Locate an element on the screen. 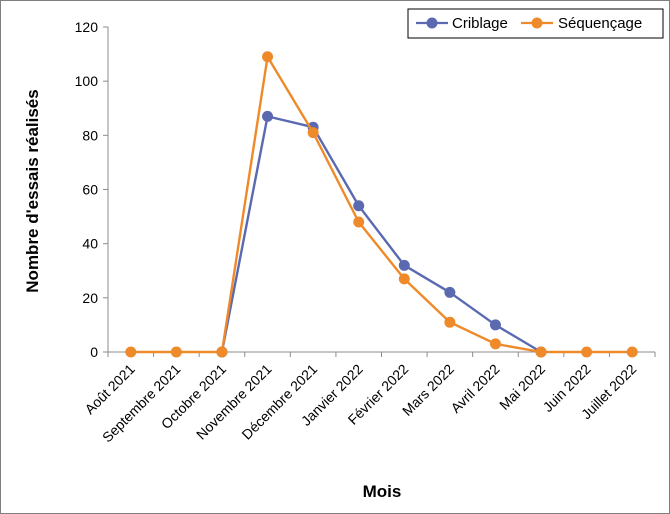 This screenshot has height=514, width=670. x-tick-label: Avril 2022 is located at coordinates (474, 388).